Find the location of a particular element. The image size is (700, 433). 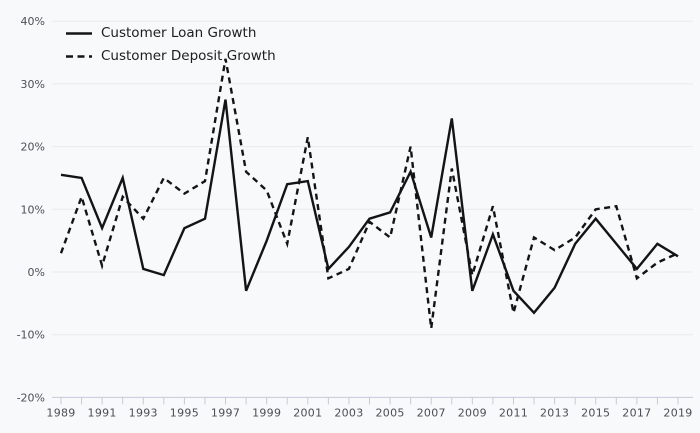

solid-line-swatch-icon is located at coordinates (79, 34).